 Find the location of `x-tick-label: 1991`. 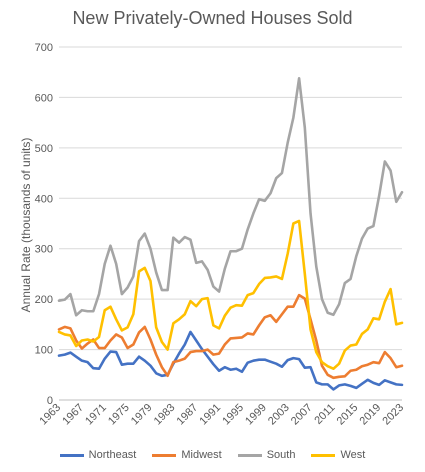

x-tick-label: 1991 is located at coordinates (210, 415).